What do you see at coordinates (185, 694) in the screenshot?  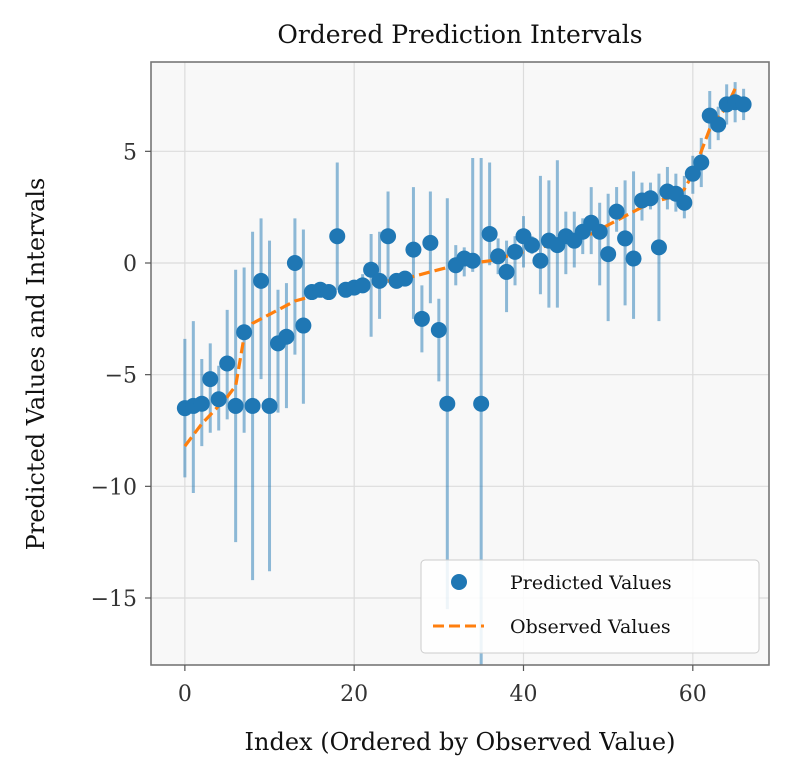 I see `x-tick-label: 0` at bounding box center [185, 694].